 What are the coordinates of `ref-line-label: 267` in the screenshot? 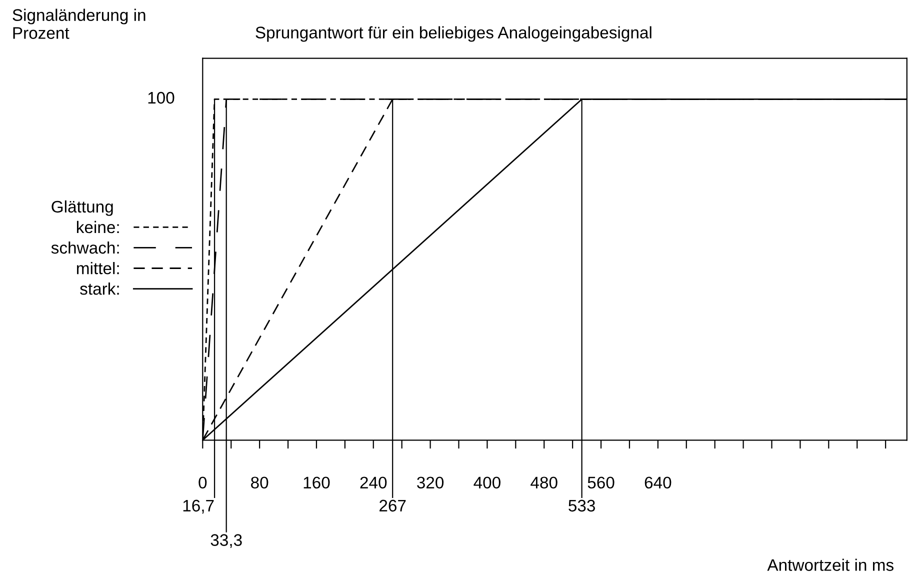 It's located at (393, 506).